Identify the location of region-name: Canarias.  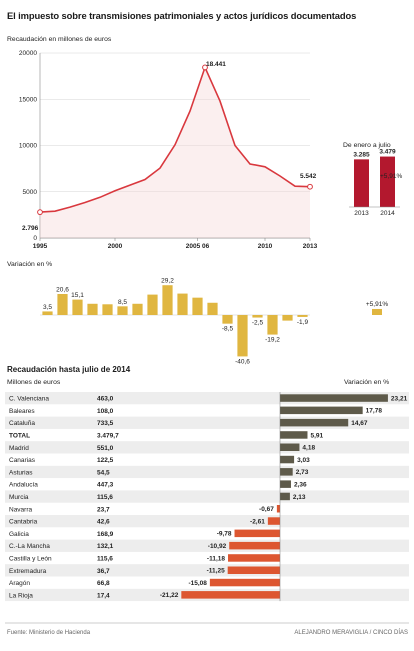
(22, 460).